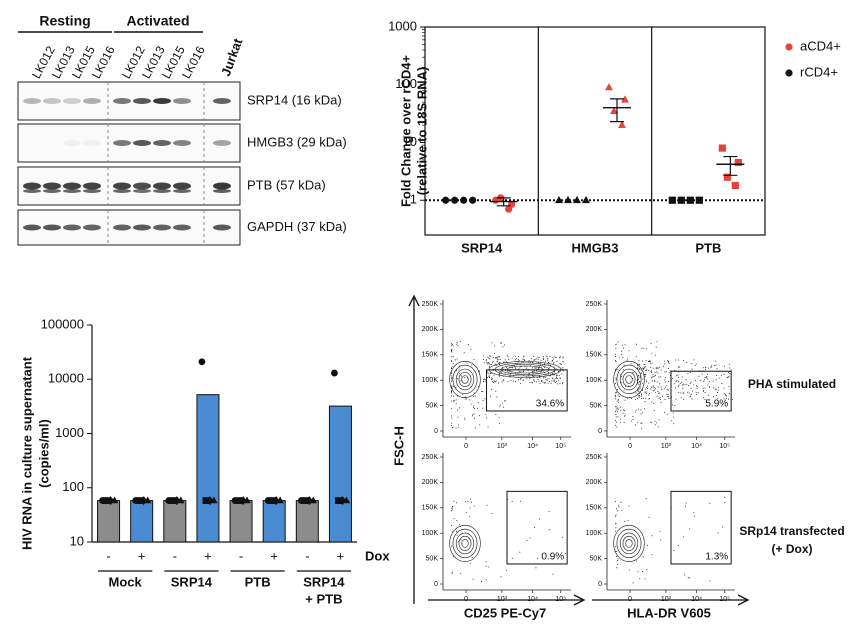  I want to click on y-tick-label: 1000, so click(69, 432).